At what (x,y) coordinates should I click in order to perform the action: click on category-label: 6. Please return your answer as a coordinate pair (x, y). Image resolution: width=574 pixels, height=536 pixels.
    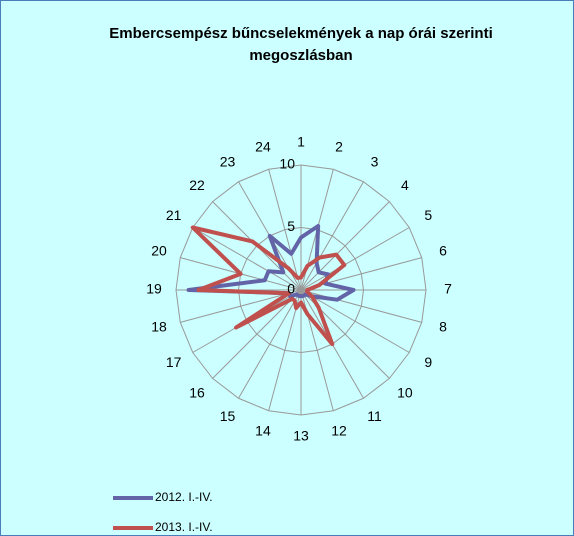
    Looking at the image, I should click on (443, 251).